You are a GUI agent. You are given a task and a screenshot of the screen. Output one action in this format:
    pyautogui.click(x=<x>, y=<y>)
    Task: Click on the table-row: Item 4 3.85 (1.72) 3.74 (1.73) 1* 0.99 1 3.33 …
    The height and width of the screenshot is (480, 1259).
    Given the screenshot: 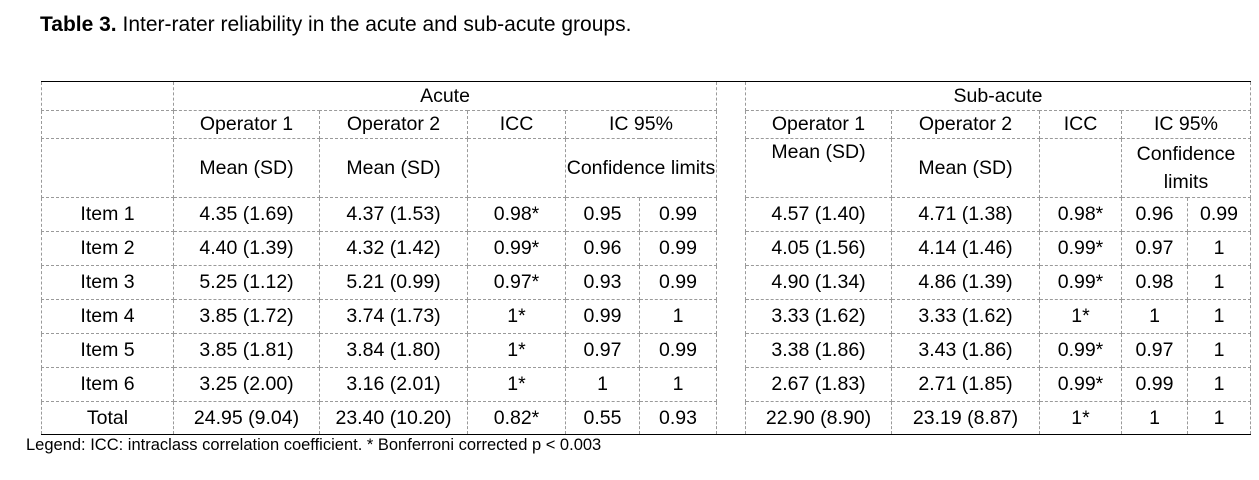 What is the action you would take?
    pyautogui.click(x=646, y=316)
    